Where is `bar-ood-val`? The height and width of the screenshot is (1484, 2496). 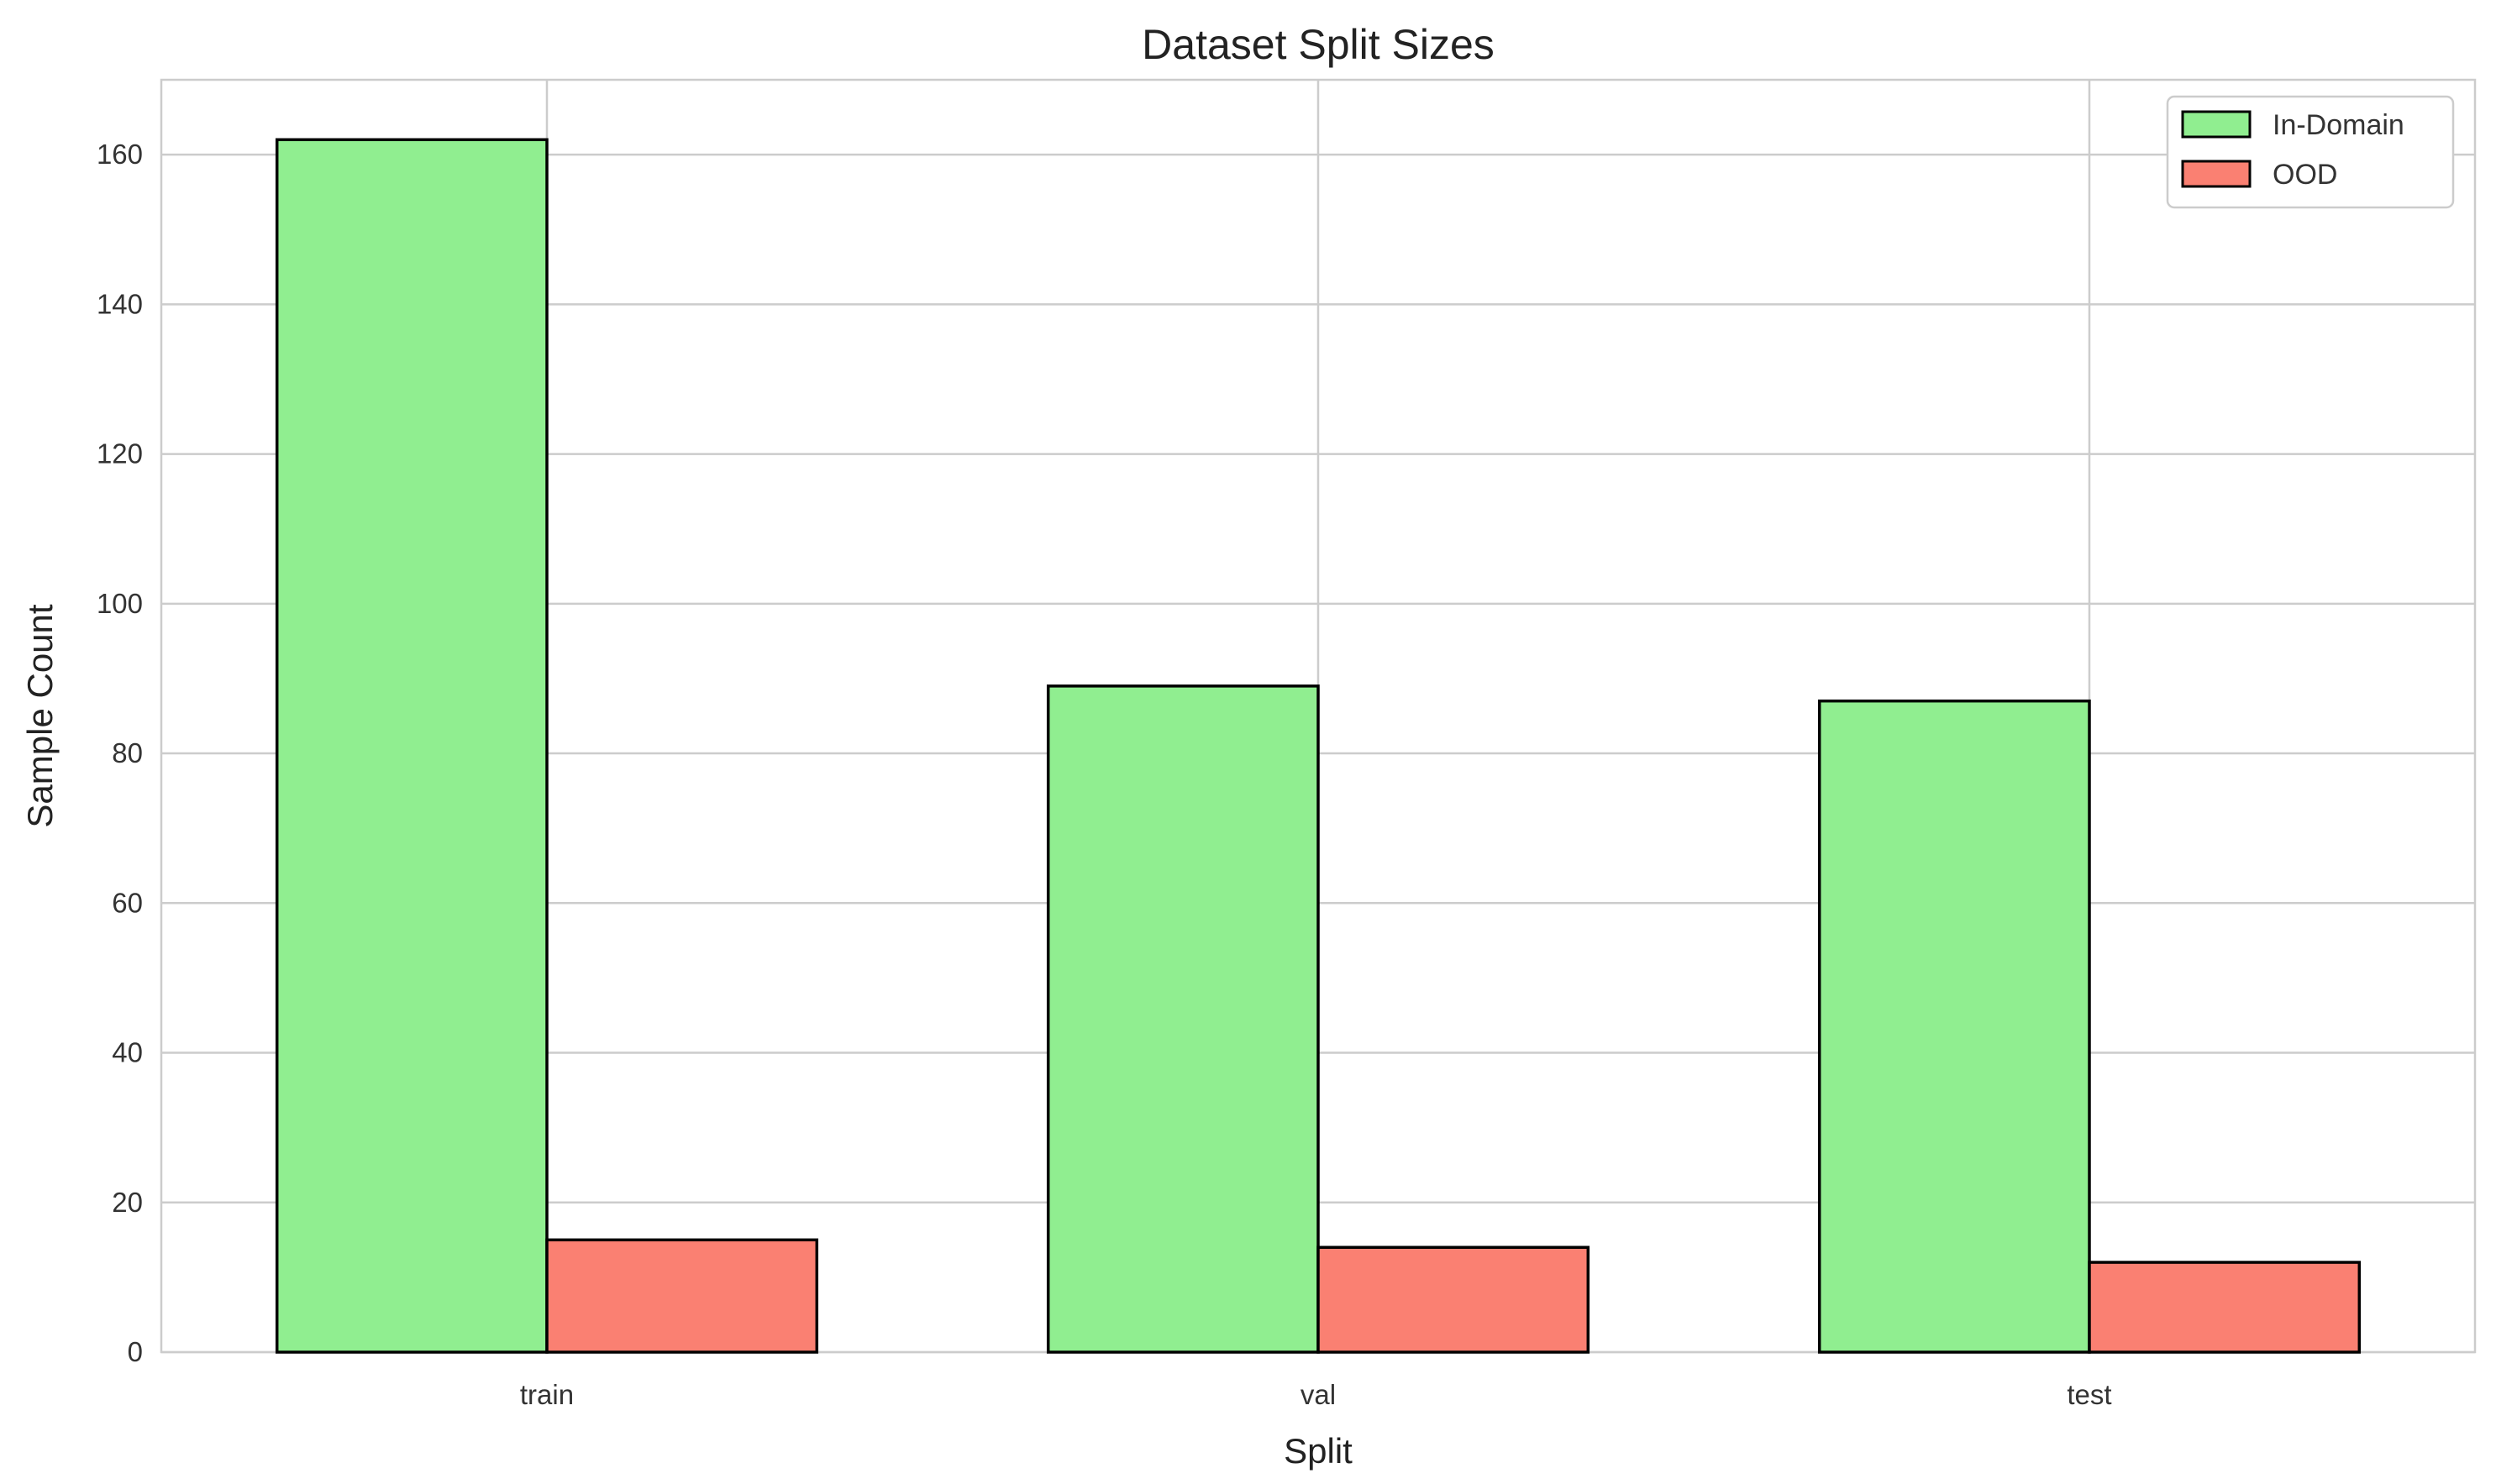
bar-ood-val is located at coordinates (1453, 1300).